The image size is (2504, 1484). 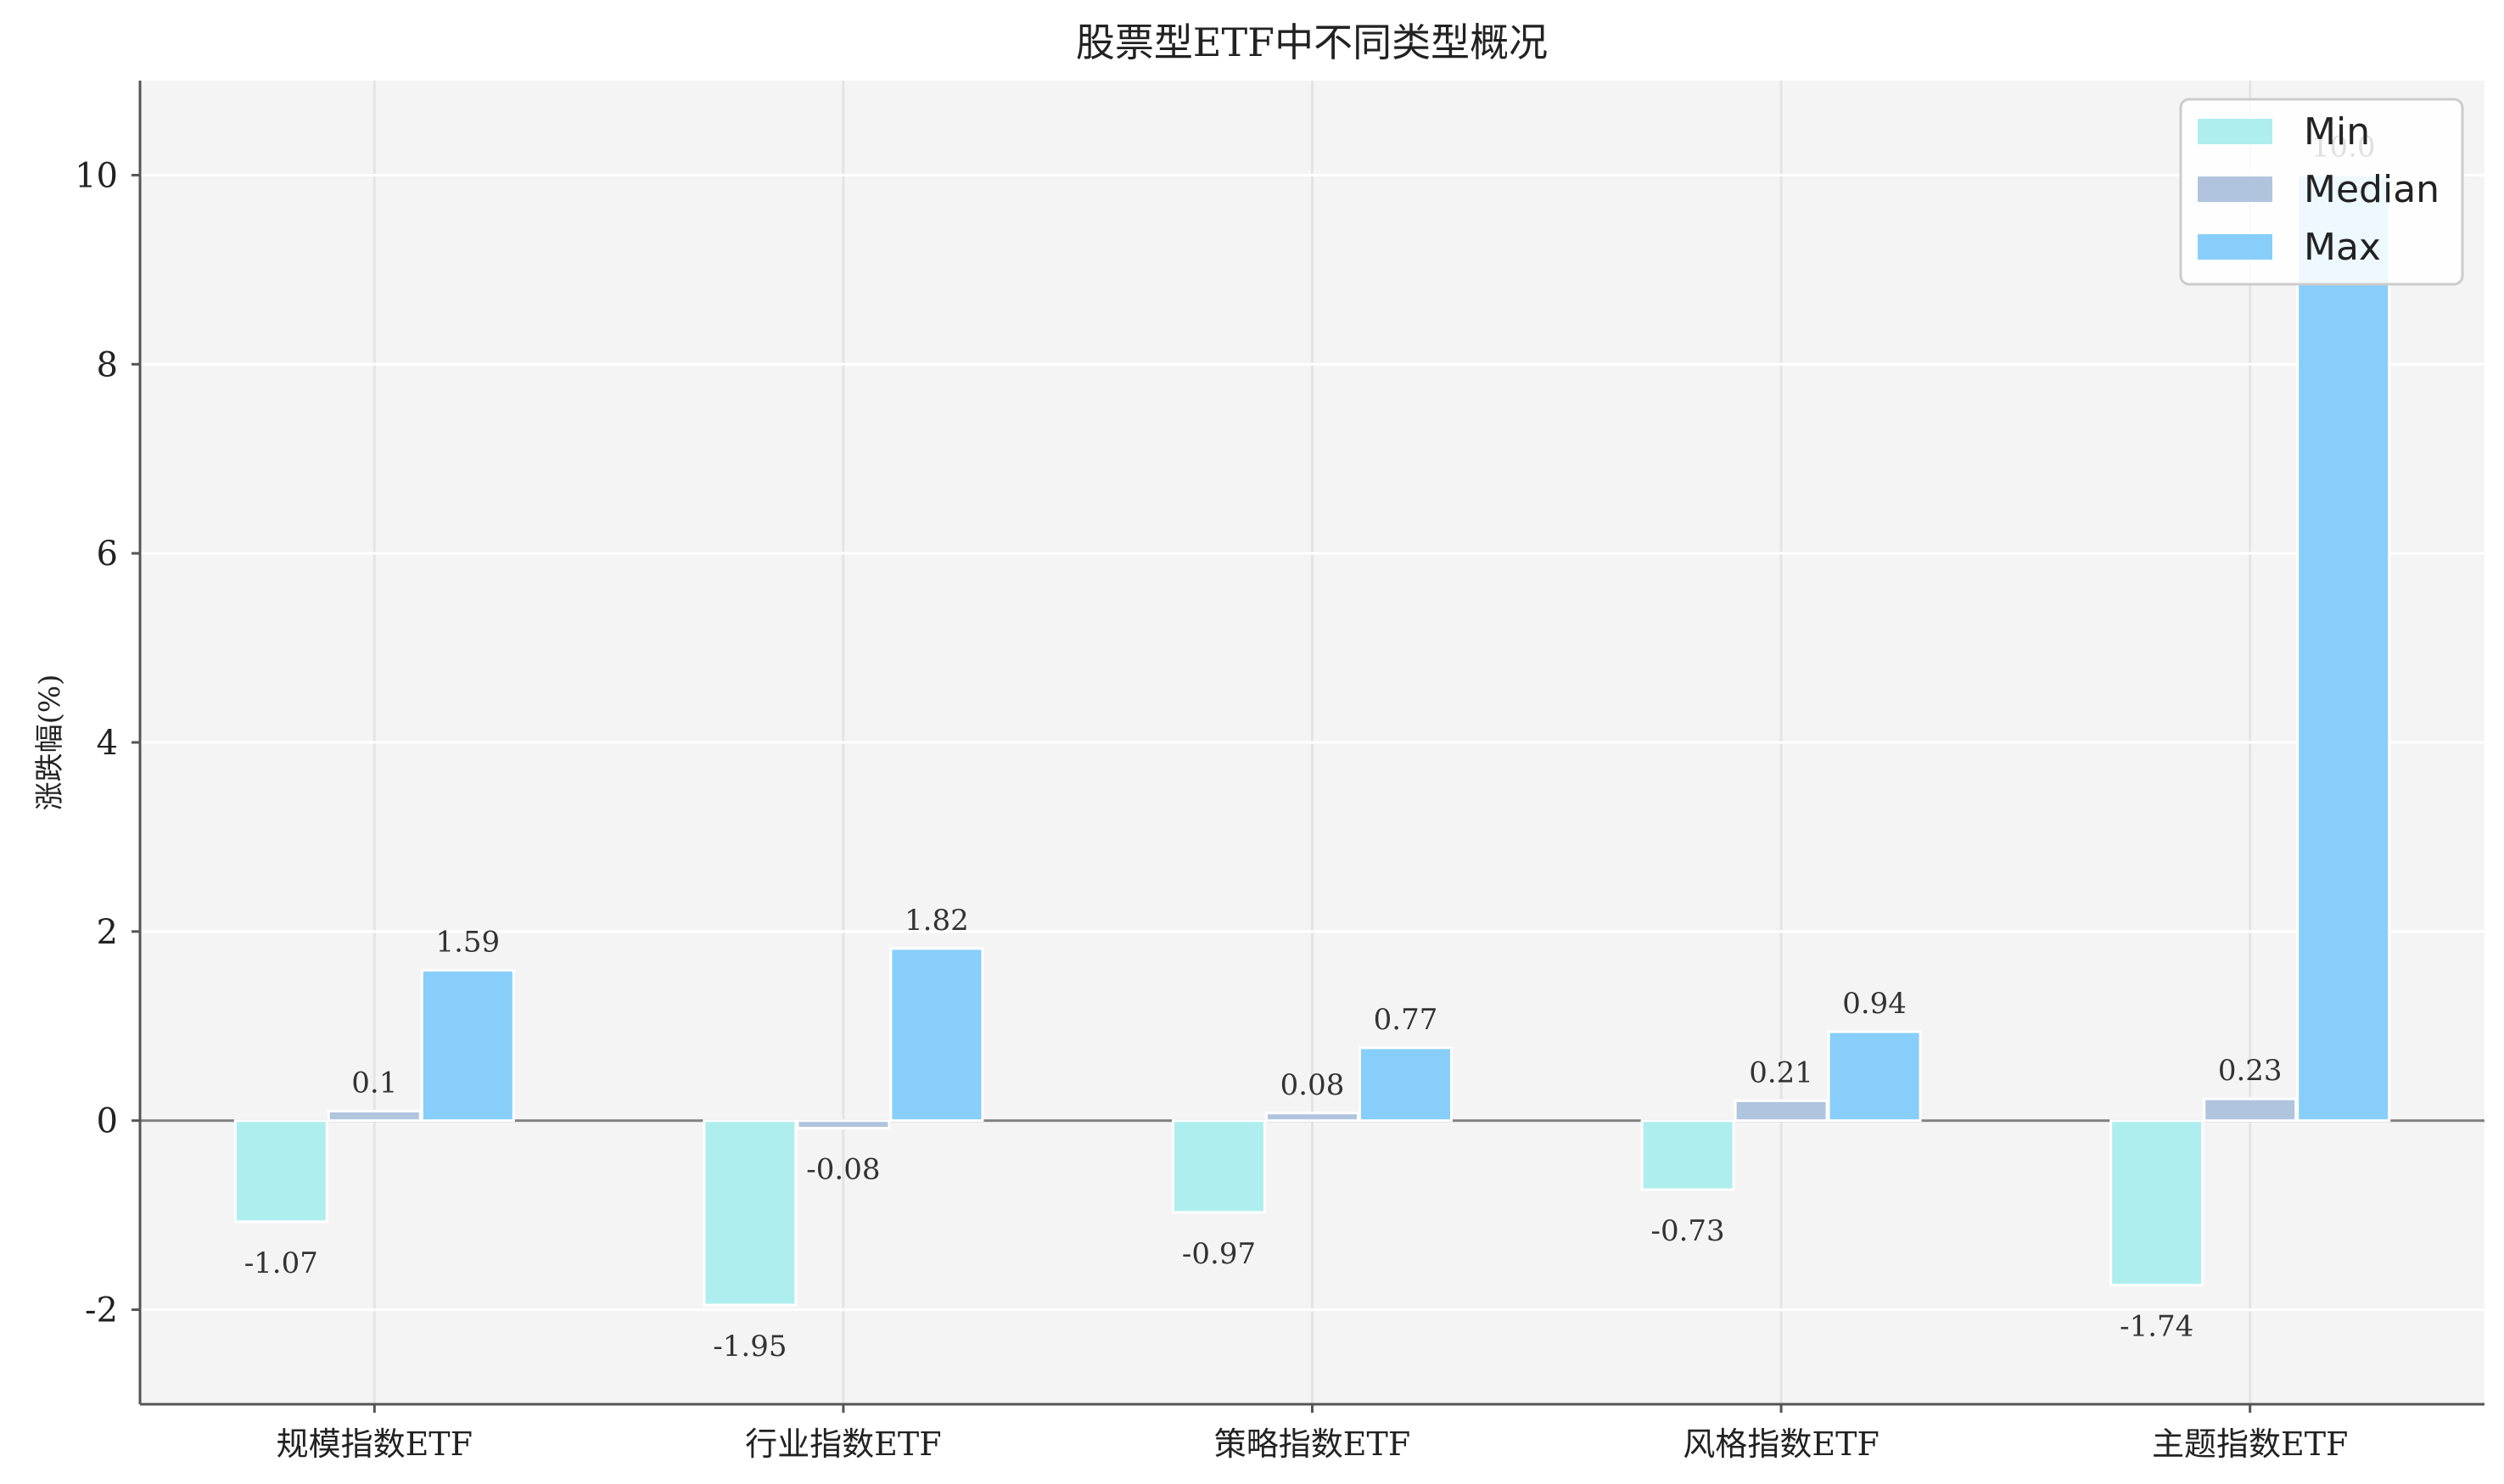 I want to click on data-label-min-1: -1.95, so click(x=750, y=1347).